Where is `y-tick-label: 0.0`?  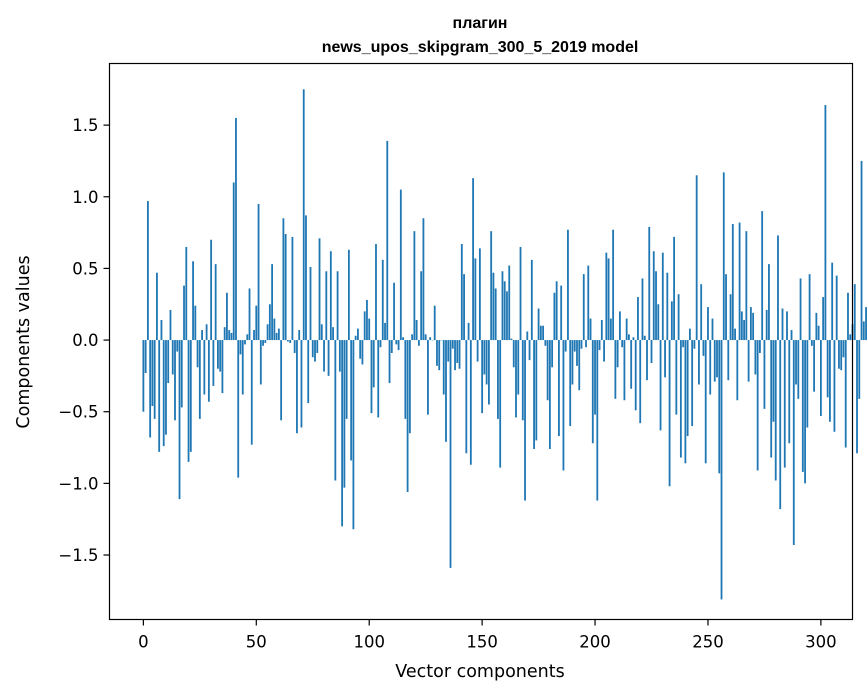
y-tick-label: 0.0 is located at coordinates (85, 340).